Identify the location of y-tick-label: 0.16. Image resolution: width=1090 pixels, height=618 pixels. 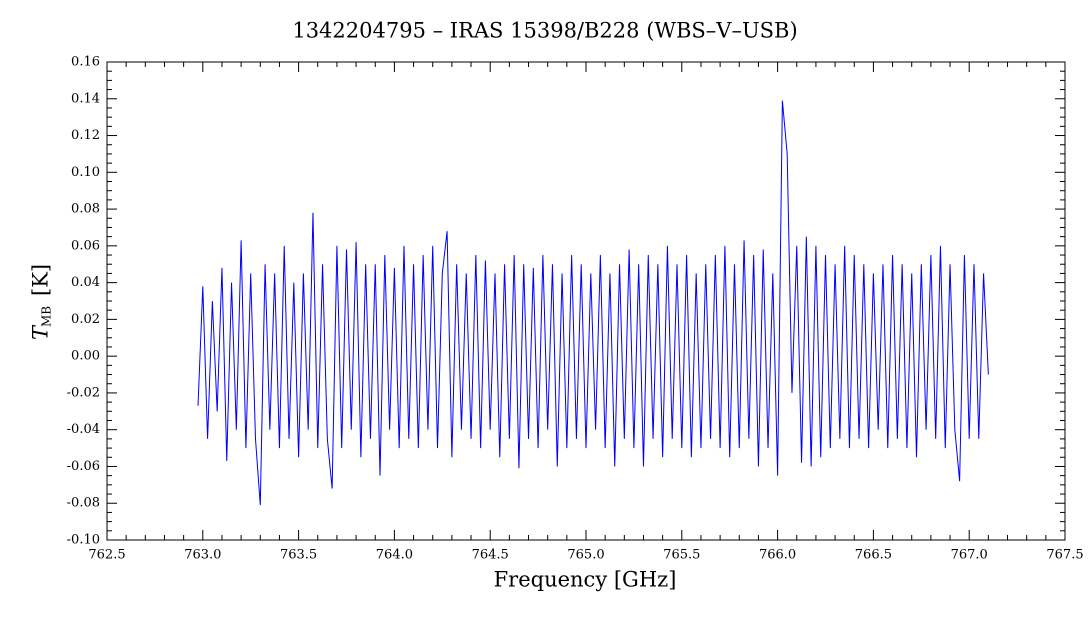
(85, 62).